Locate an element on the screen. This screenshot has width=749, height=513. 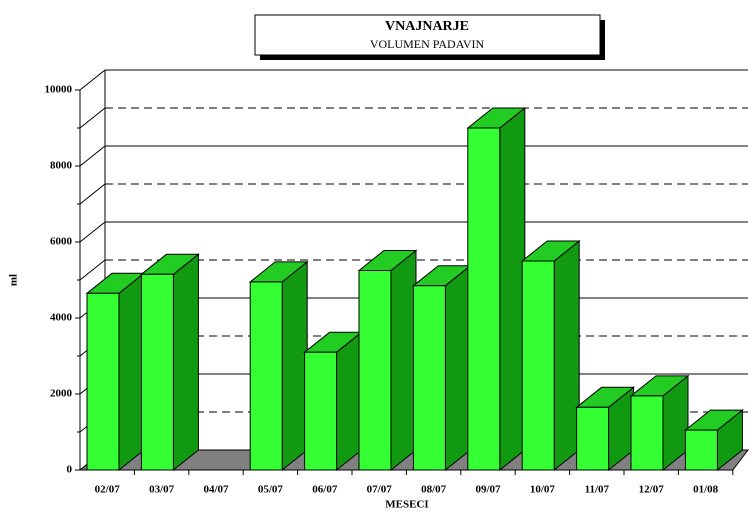
chart-title: VNAJNARJE is located at coordinates (427, 26).